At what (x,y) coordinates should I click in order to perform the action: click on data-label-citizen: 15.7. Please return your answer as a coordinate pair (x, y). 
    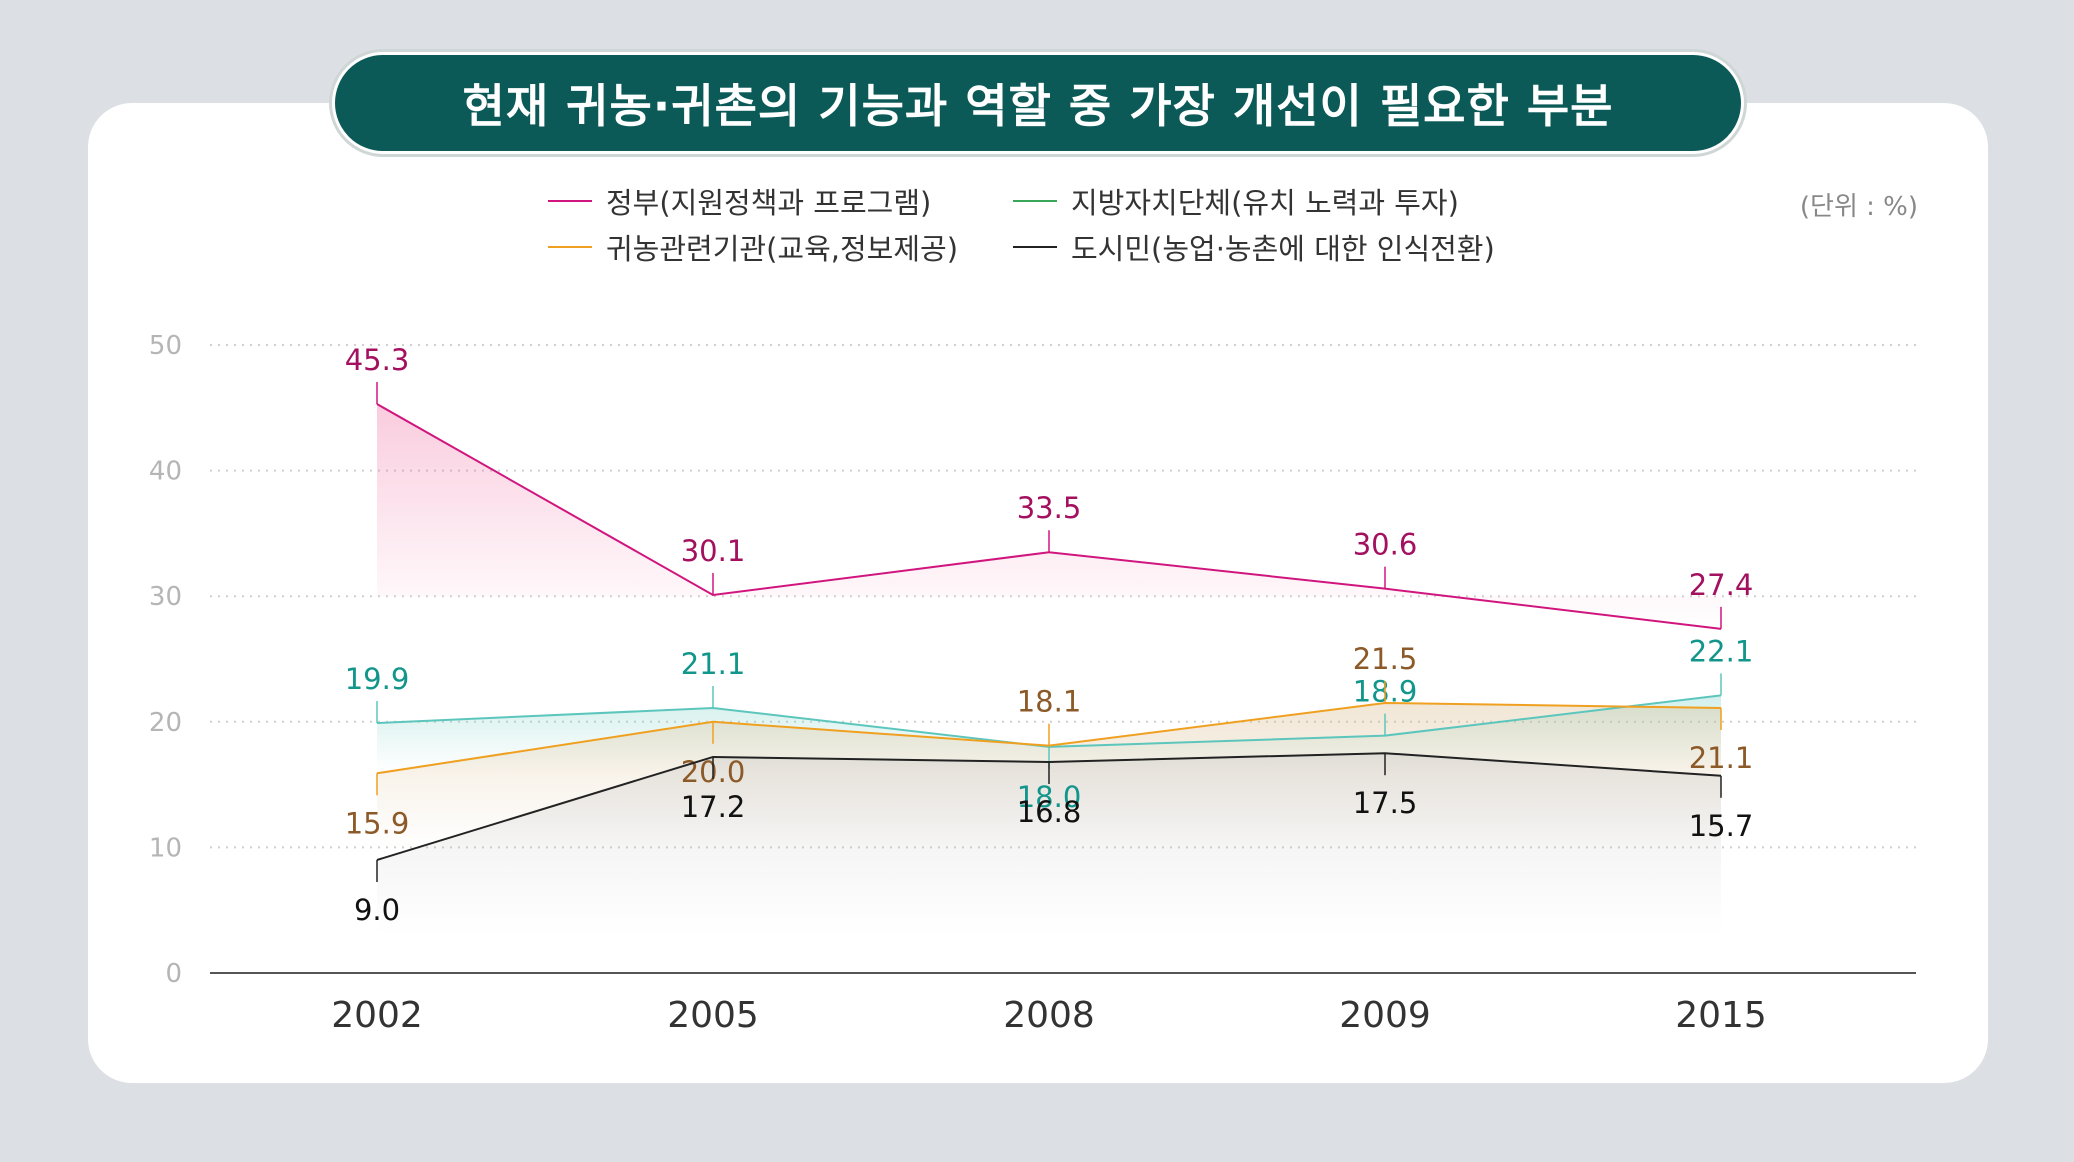
    Looking at the image, I should click on (1721, 826).